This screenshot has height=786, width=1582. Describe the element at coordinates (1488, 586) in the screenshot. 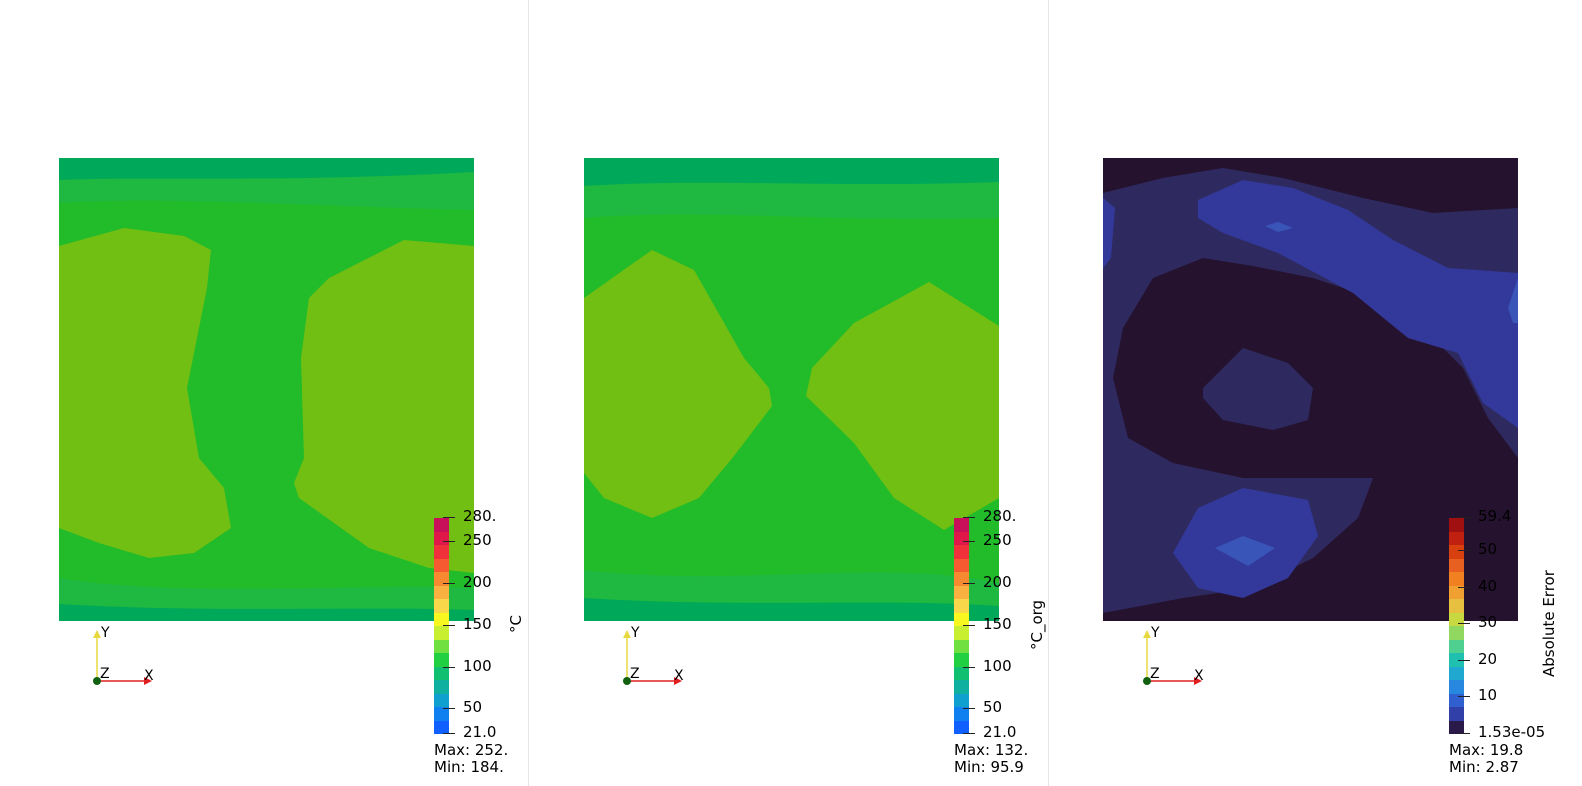

I see `colorbar-tick-label: 40` at that location.